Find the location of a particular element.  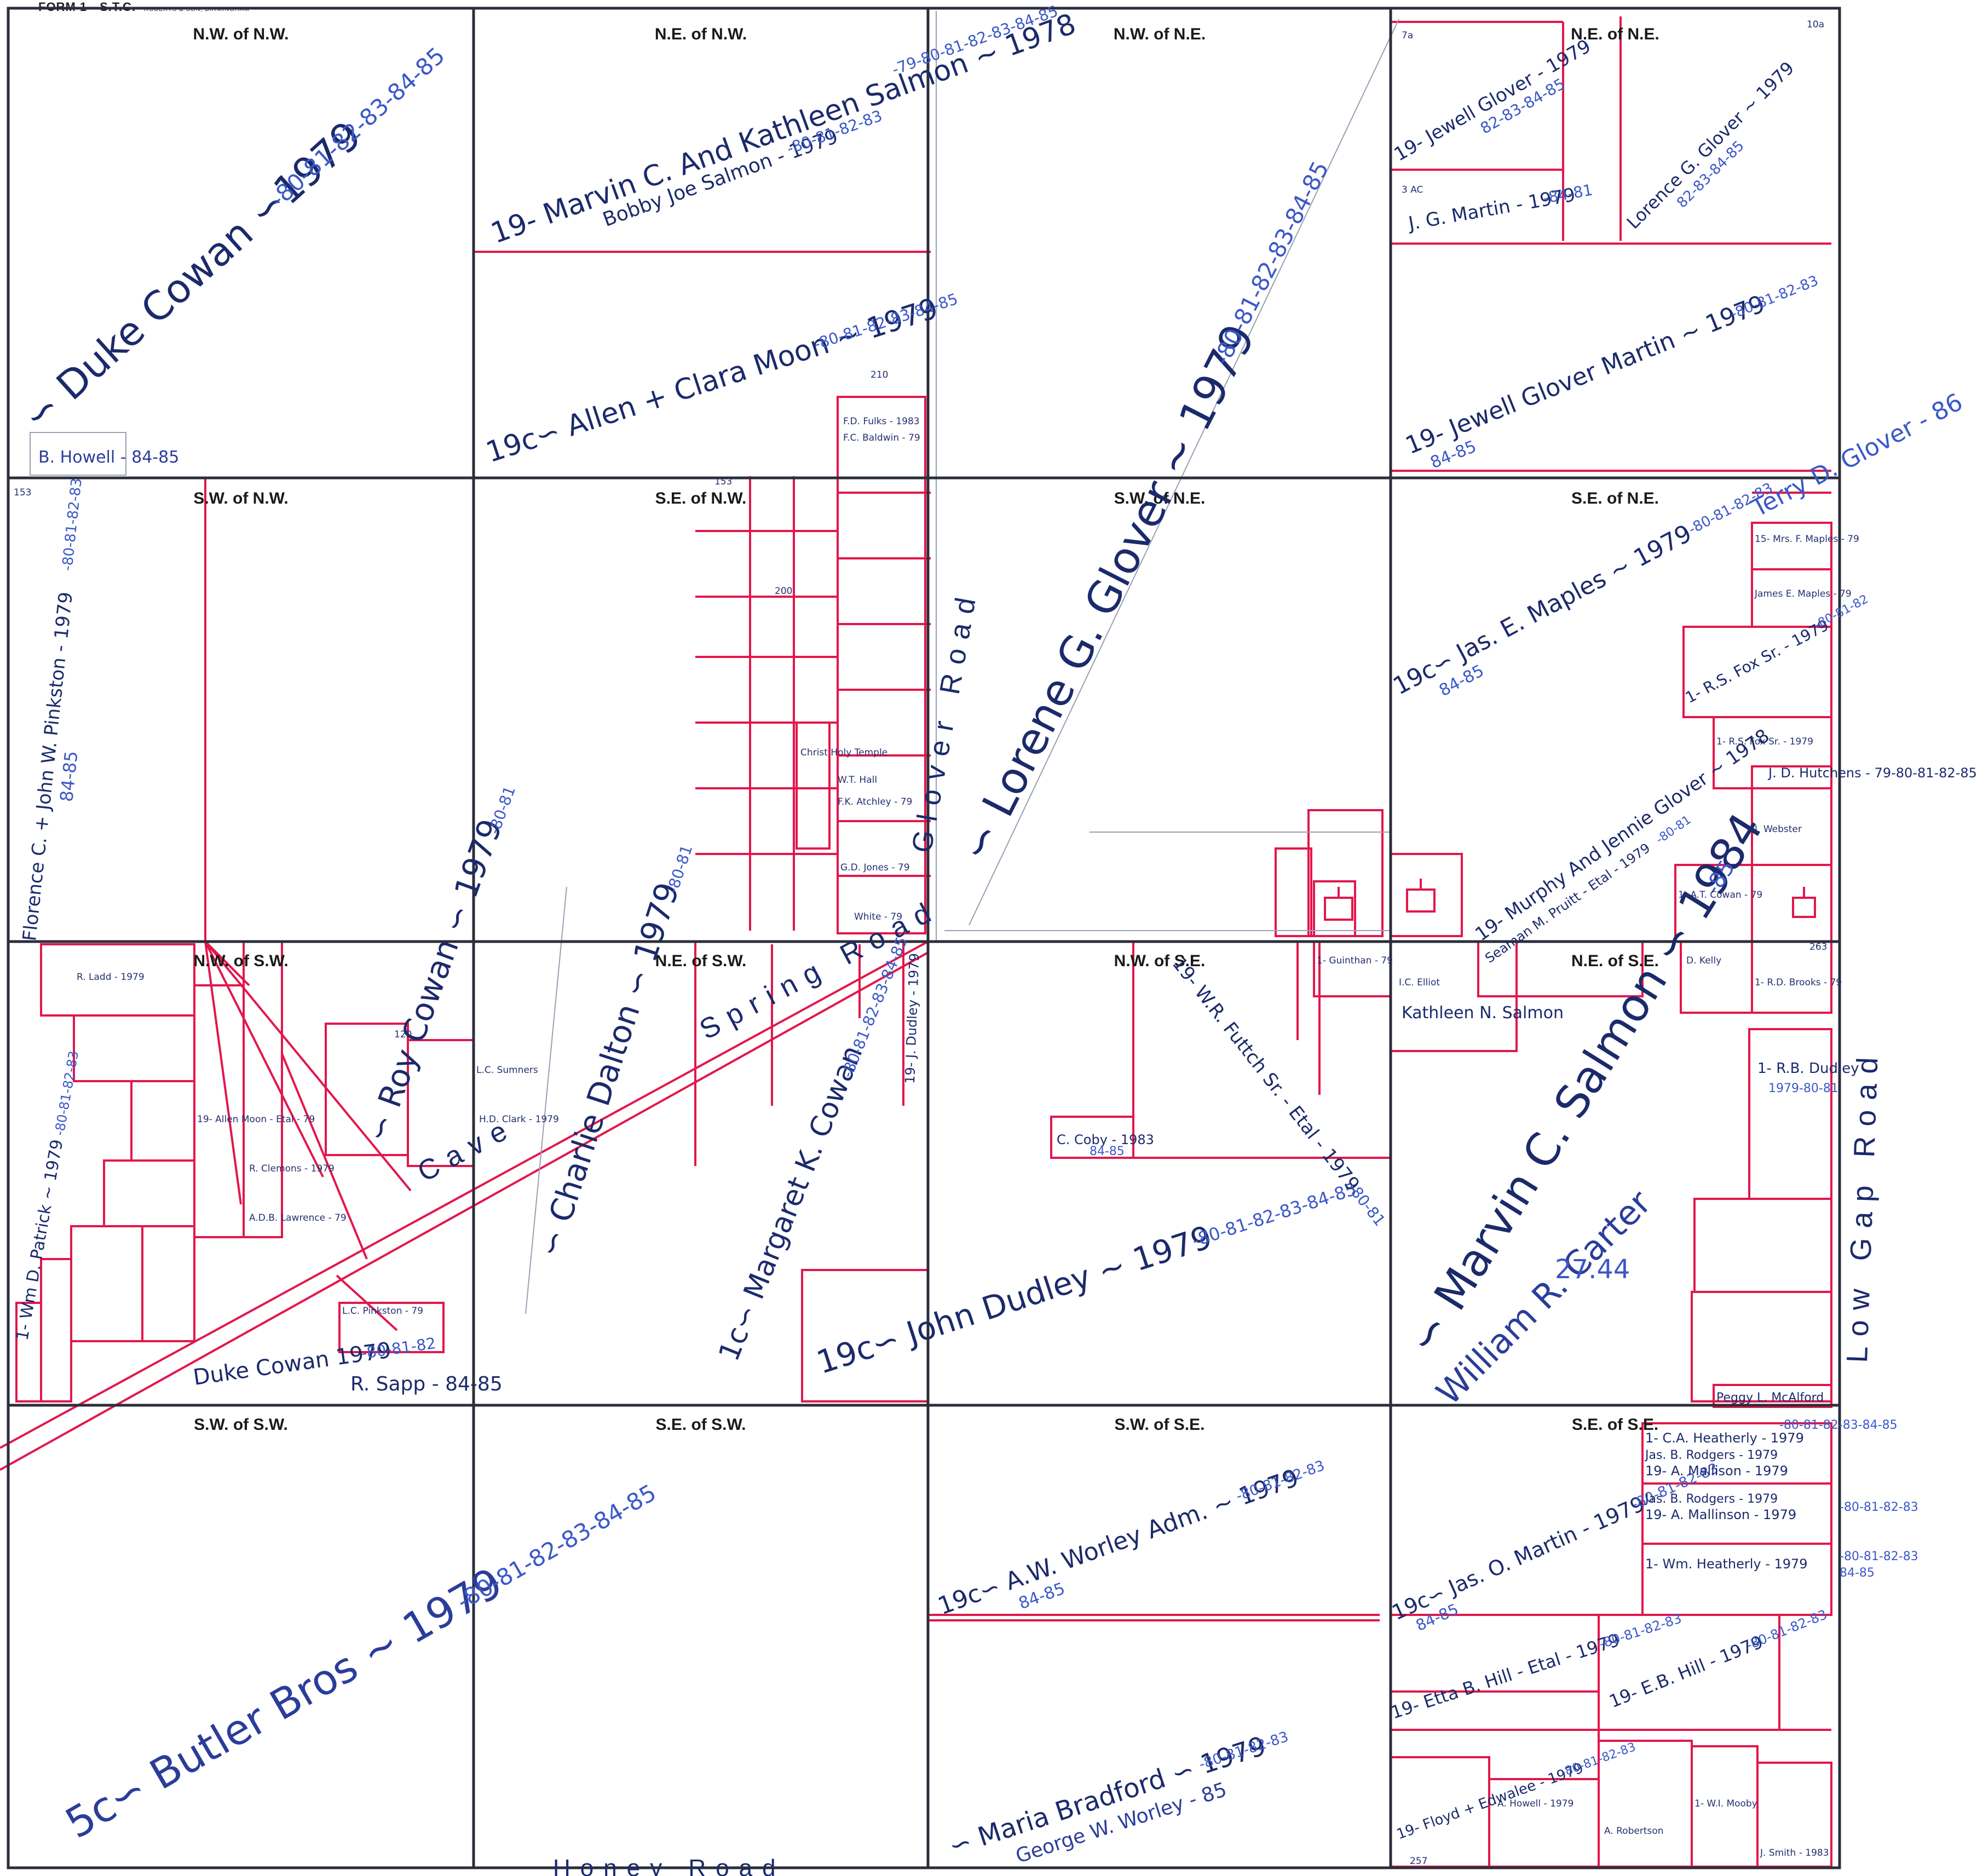

svg-text: -80-81-82-83 is located at coordinates (1786, 1630).